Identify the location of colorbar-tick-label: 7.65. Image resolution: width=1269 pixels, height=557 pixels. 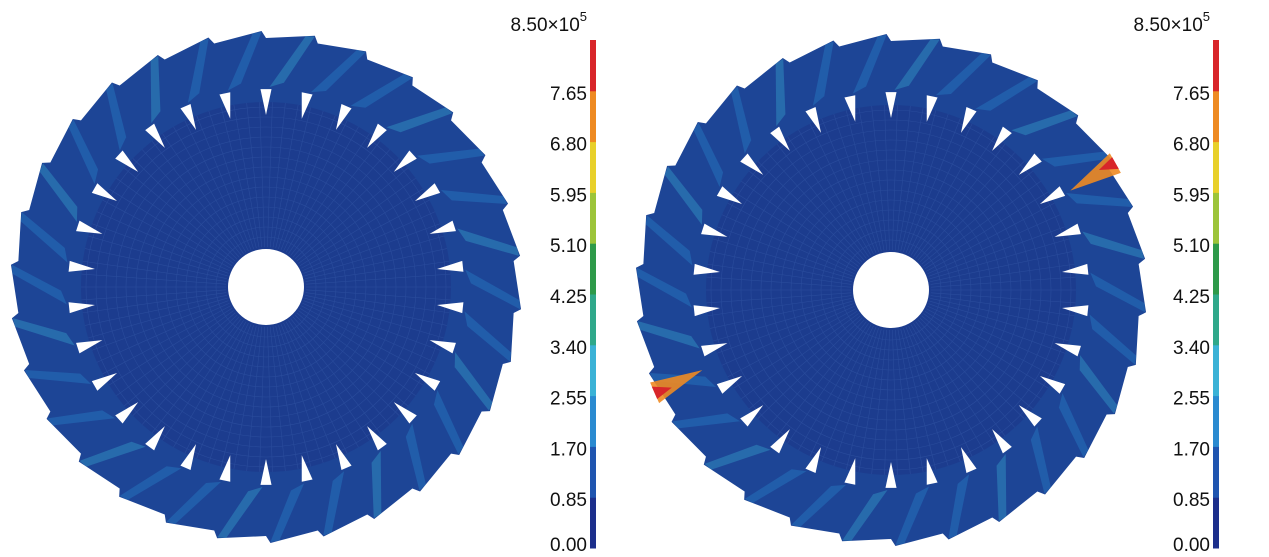
(568, 94).